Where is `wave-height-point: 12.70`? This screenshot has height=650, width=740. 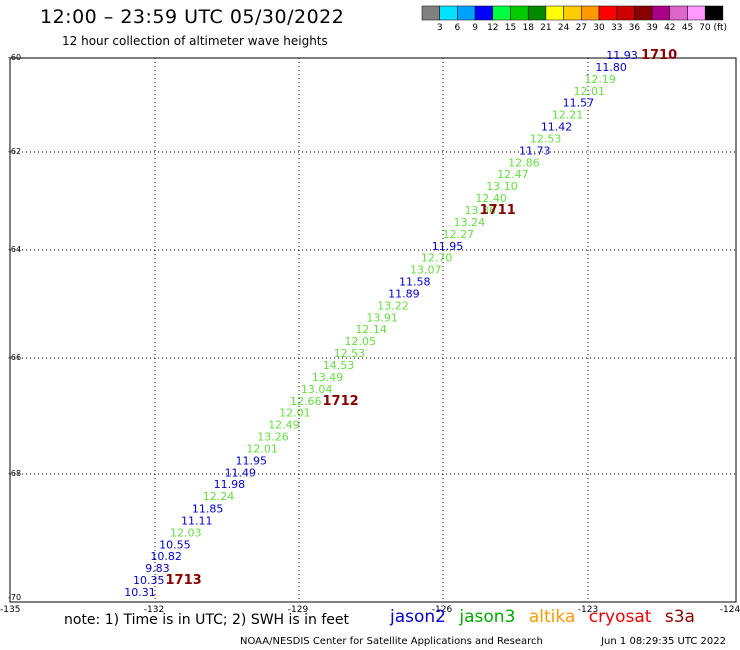
wave-height-point: 12.70 is located at coordinates (437, 258).